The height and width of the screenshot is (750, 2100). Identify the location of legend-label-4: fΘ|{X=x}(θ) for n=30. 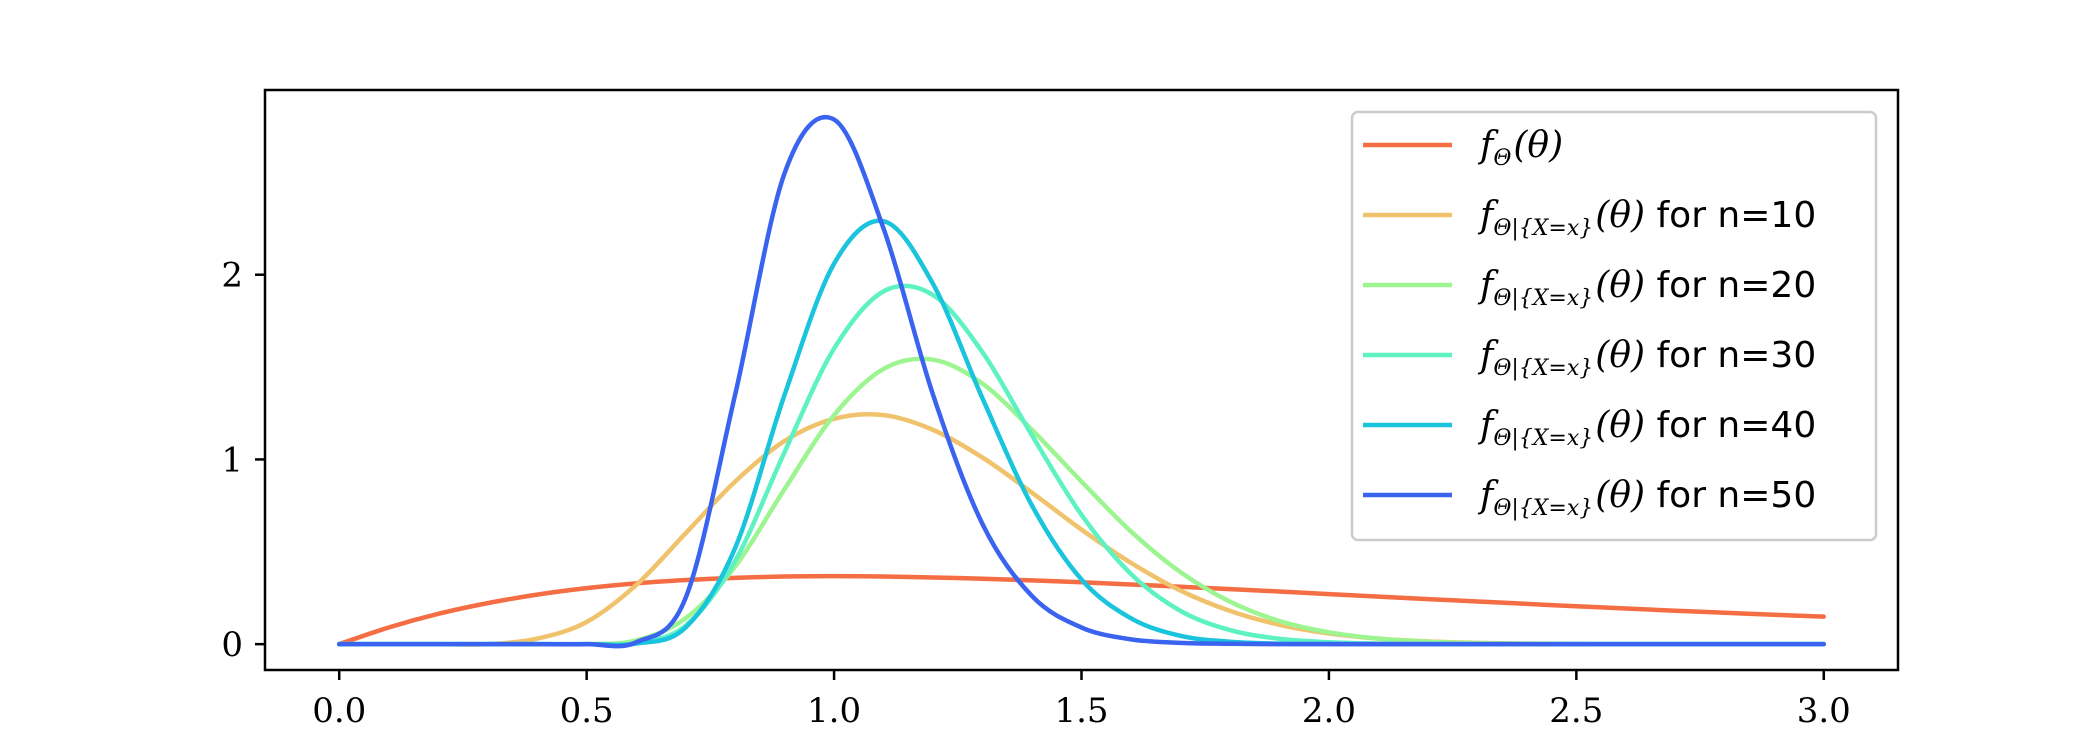
(1646, 358).